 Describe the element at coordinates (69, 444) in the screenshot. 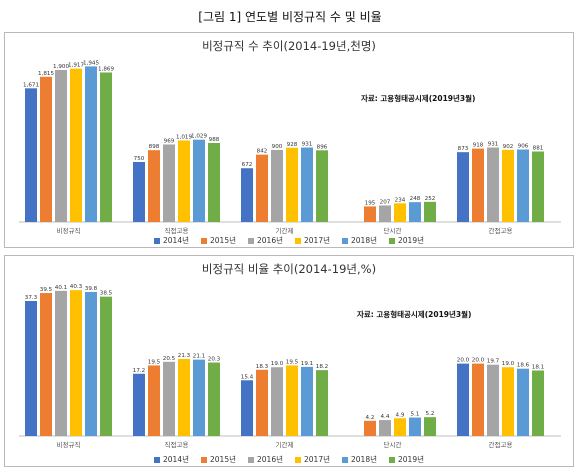

I see `x-tick-label: 비정규직` at that location.